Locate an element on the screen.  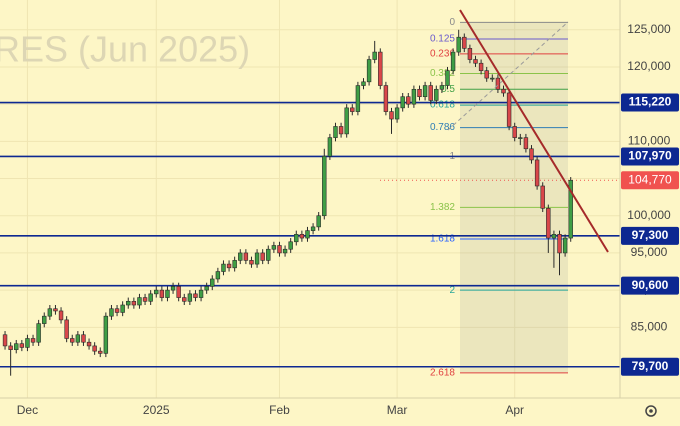
x-tick-label: Feb is located at coordinates (279, 410).